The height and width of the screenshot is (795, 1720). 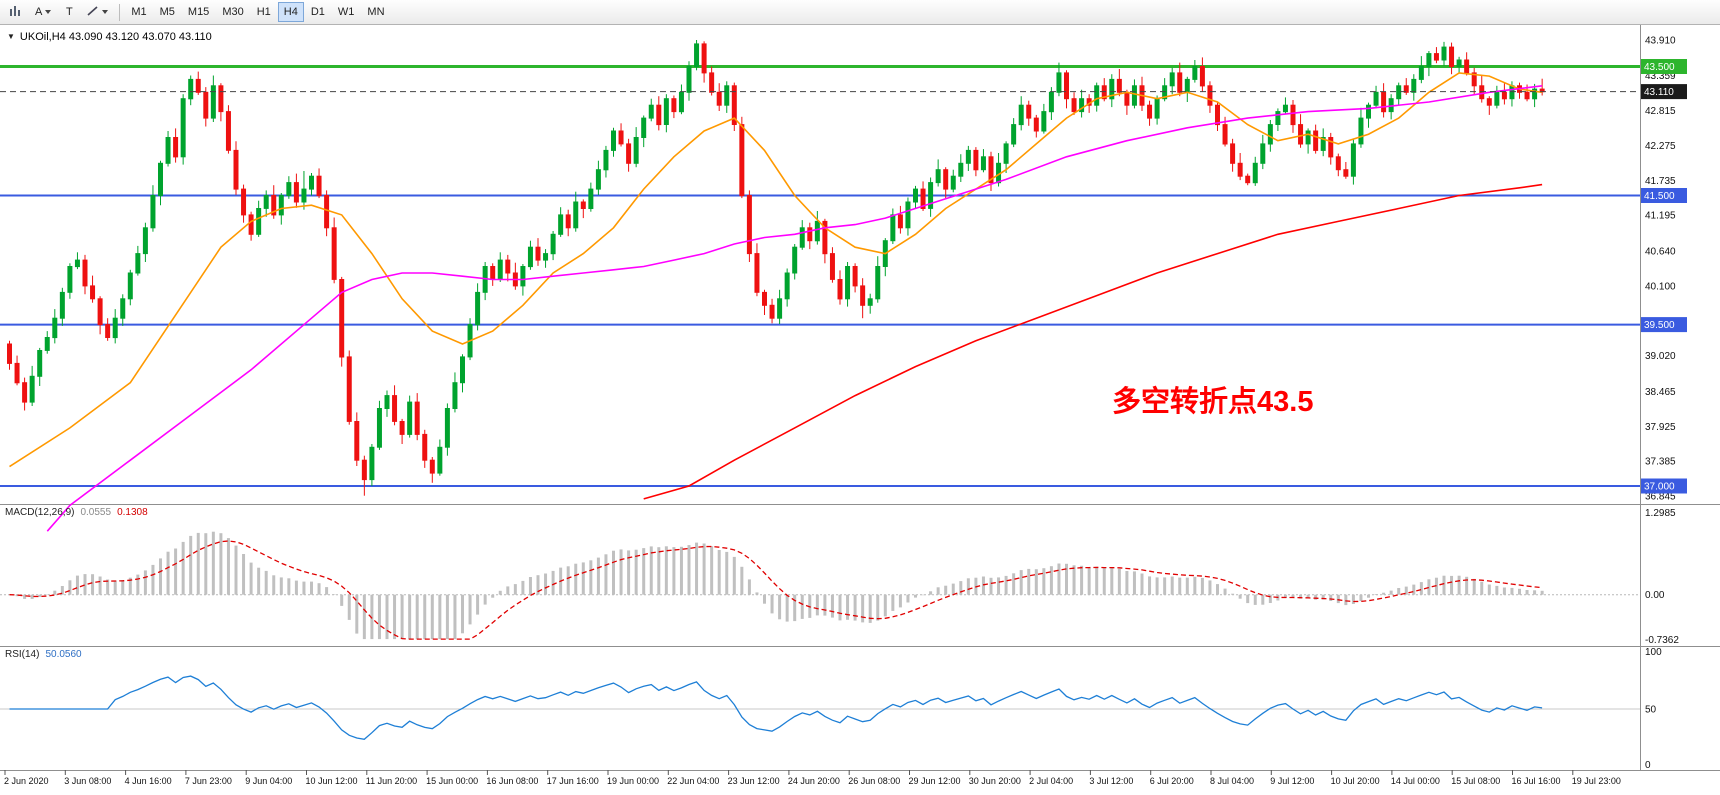 I want to click on svg-text: 2 Jul 04:00, so click(x=1051, y=781).